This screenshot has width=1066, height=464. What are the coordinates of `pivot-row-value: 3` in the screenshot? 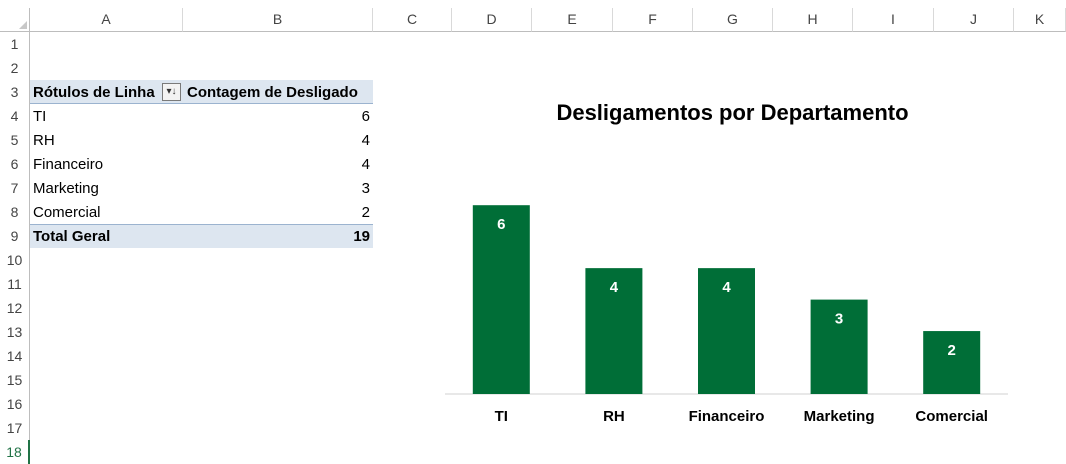 It's located at (365, 188).